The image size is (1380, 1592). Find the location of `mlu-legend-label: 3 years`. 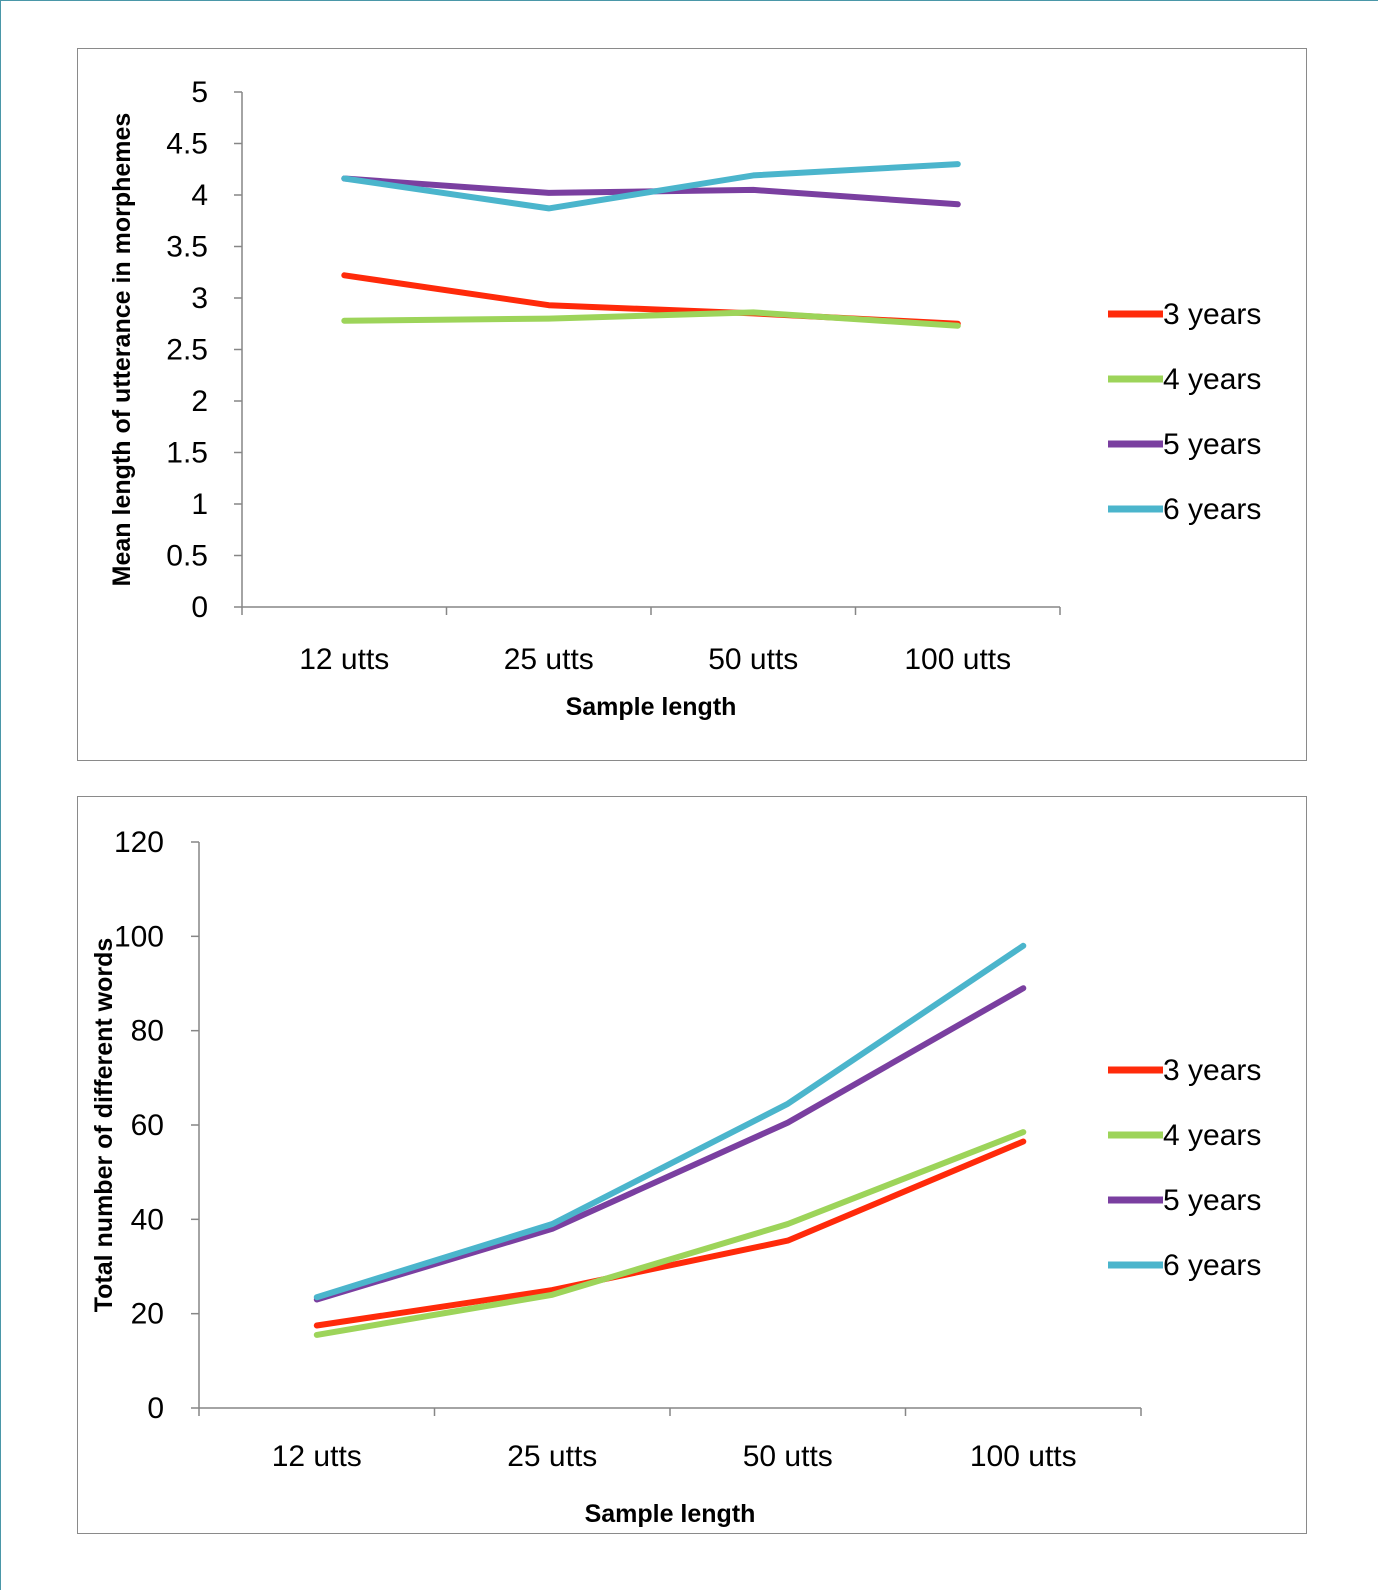

mlu-legend-label: 3 years is located at coordinates (1212, 314).